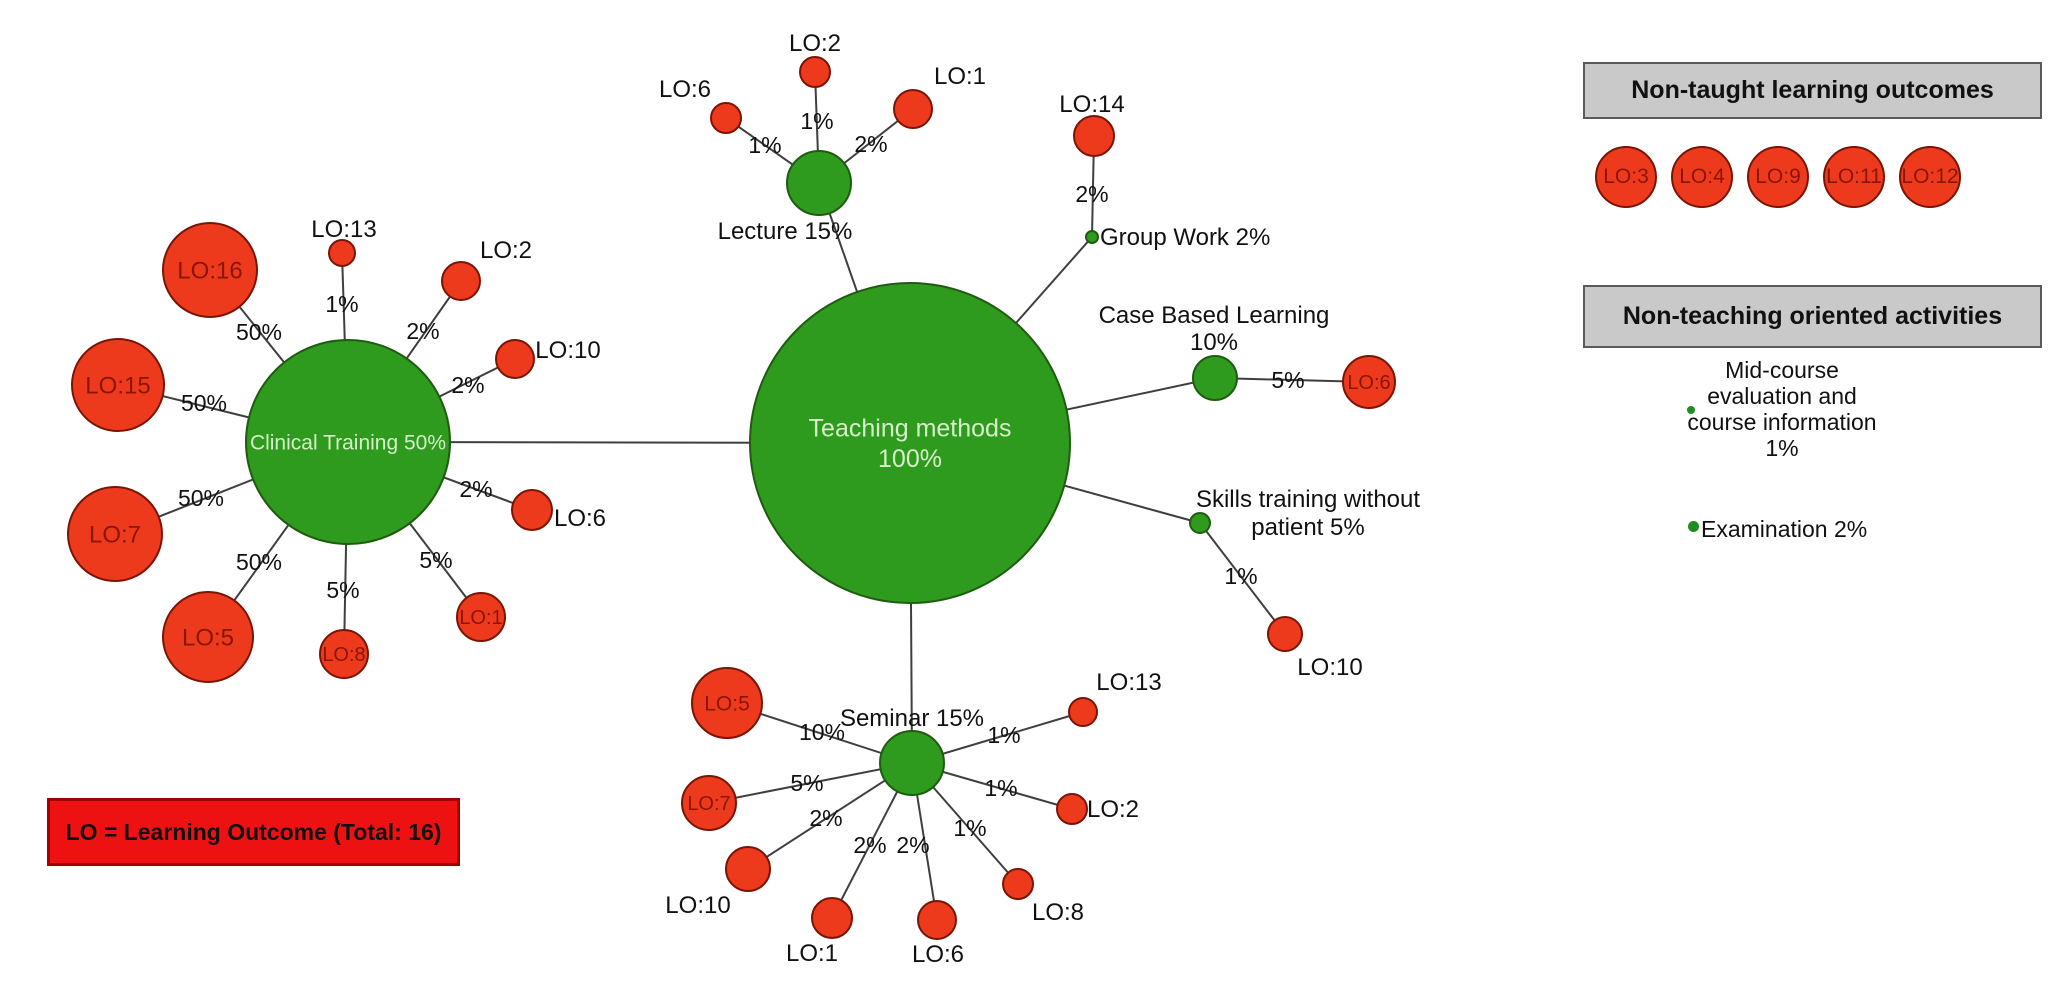 This screenshot has width=2059, height=1001. I want to click on clinical-training-circle, so click(348, 442).